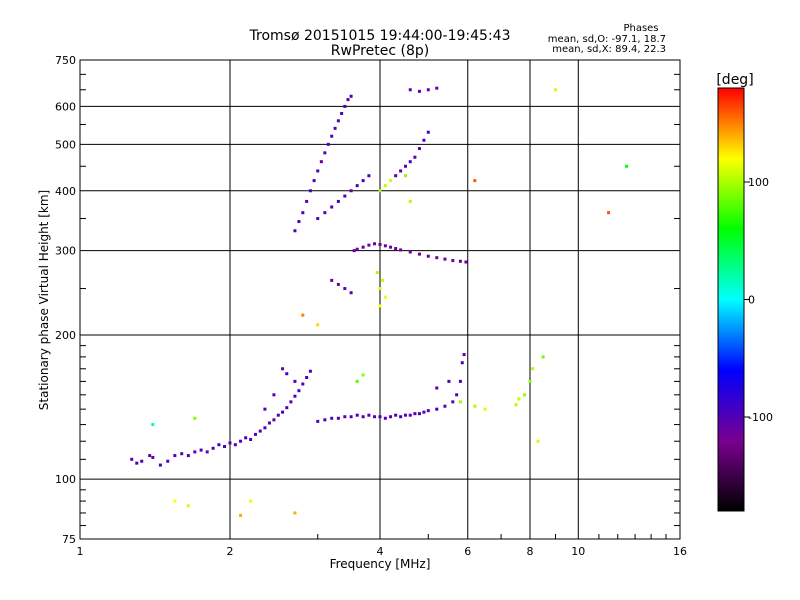 Image resolution: width=800 pixels, height=600 pixels. I want to click on x-tick-label: 16, so click(680, 551).